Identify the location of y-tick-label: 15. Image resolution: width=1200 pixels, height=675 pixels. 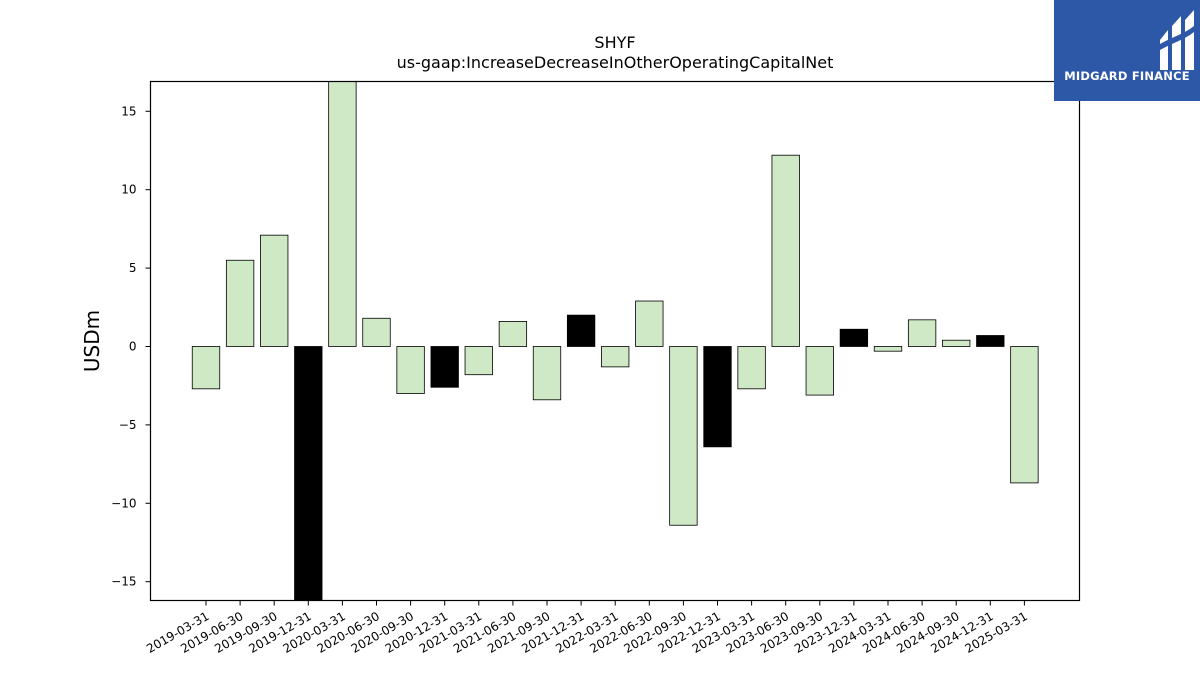
(128, 111).